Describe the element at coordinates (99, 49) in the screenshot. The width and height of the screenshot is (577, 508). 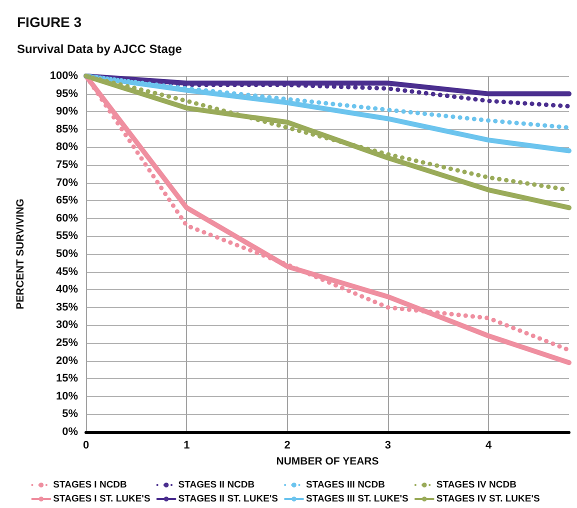
I see `chart-subtitle: Survival Data by AJCC Stage` at that location.